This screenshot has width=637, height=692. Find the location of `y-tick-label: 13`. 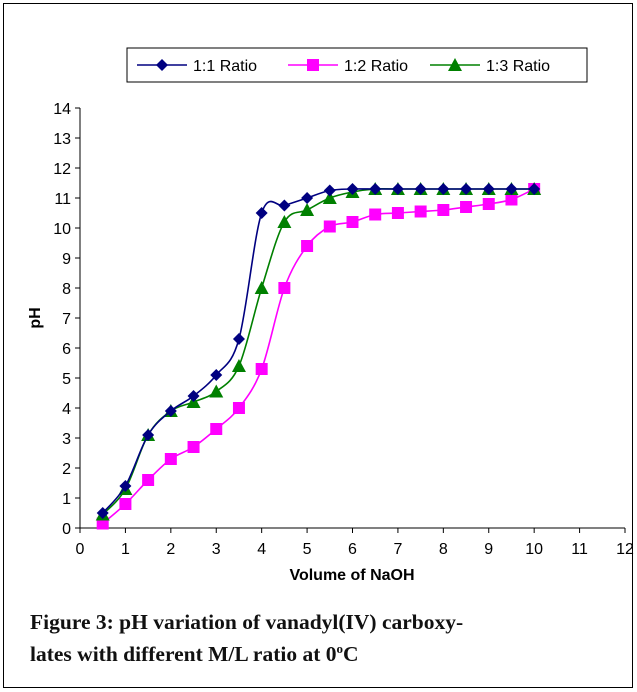

y-tick-label: 13 is located at coordinates (62, 139).